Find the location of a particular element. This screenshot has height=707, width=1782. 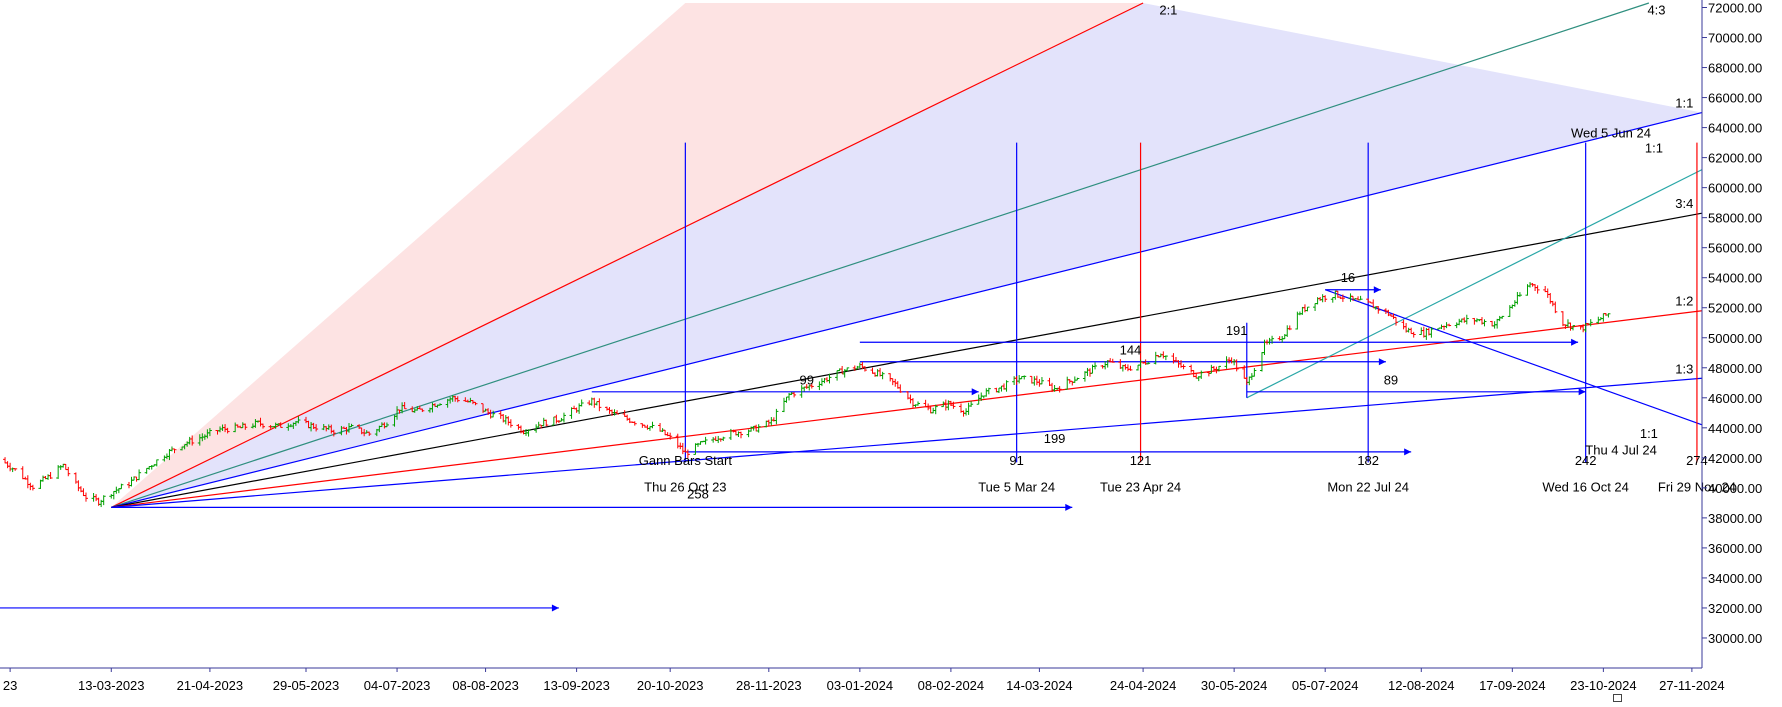

arrow-count-label: 16 is located at coordinates (1348, 277).